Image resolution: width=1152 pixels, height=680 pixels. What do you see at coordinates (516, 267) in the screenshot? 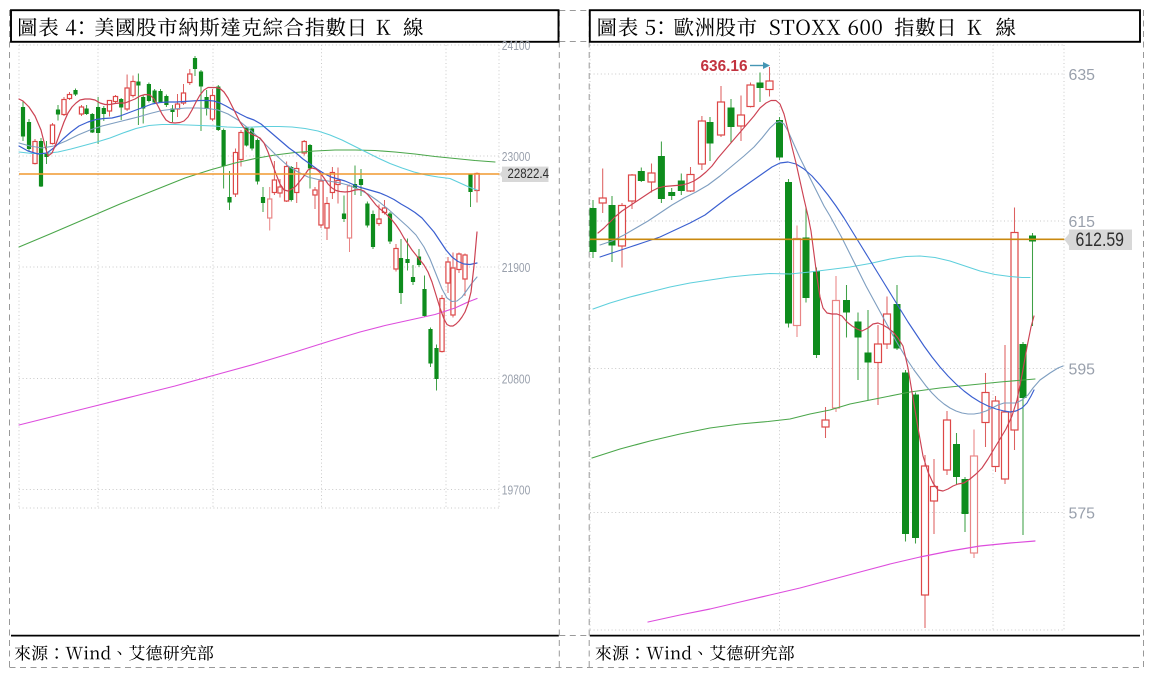
I see `svg-text: 21900` at bounding box center [516, 267].